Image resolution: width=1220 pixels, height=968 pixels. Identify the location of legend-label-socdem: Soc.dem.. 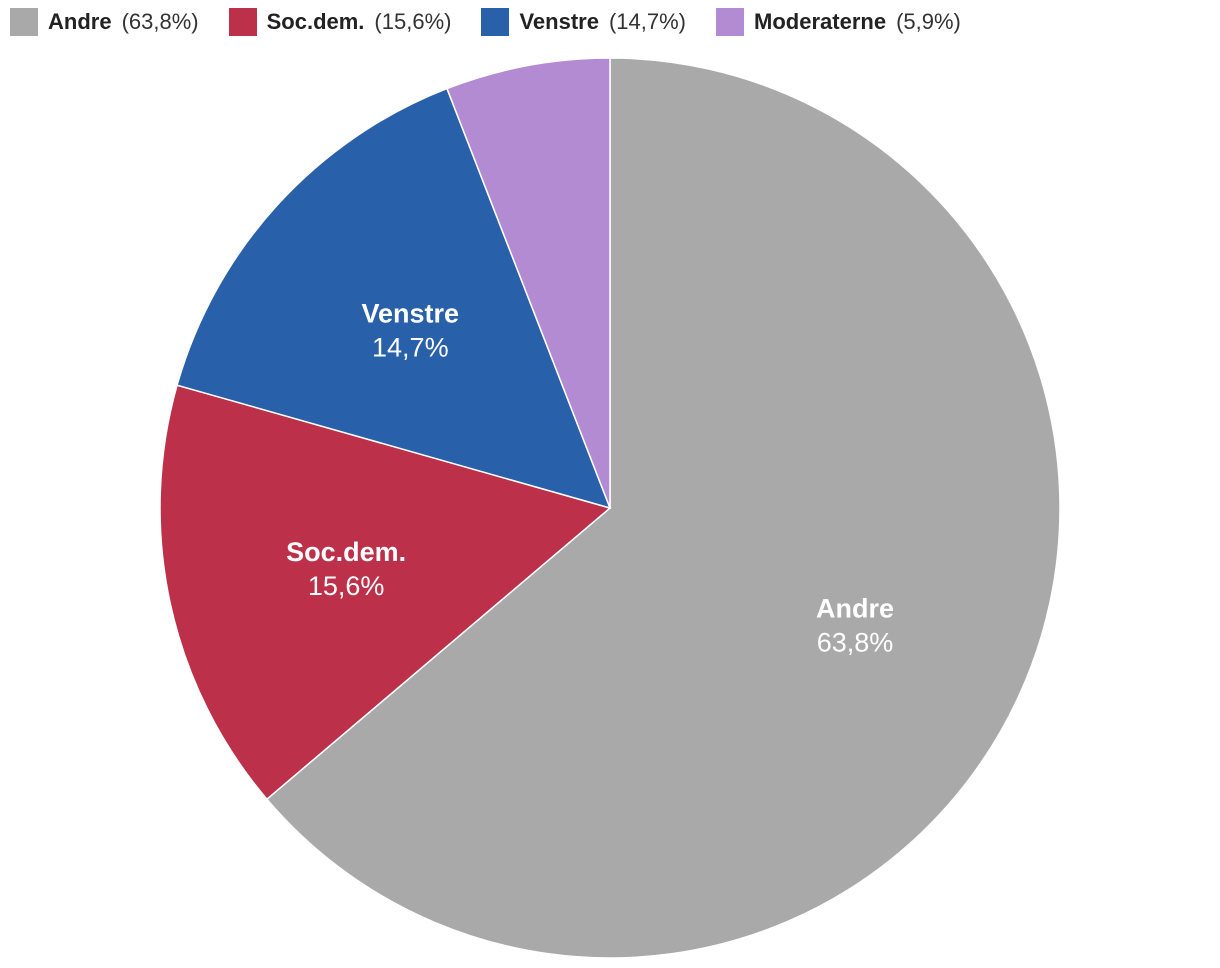
(315, 21).